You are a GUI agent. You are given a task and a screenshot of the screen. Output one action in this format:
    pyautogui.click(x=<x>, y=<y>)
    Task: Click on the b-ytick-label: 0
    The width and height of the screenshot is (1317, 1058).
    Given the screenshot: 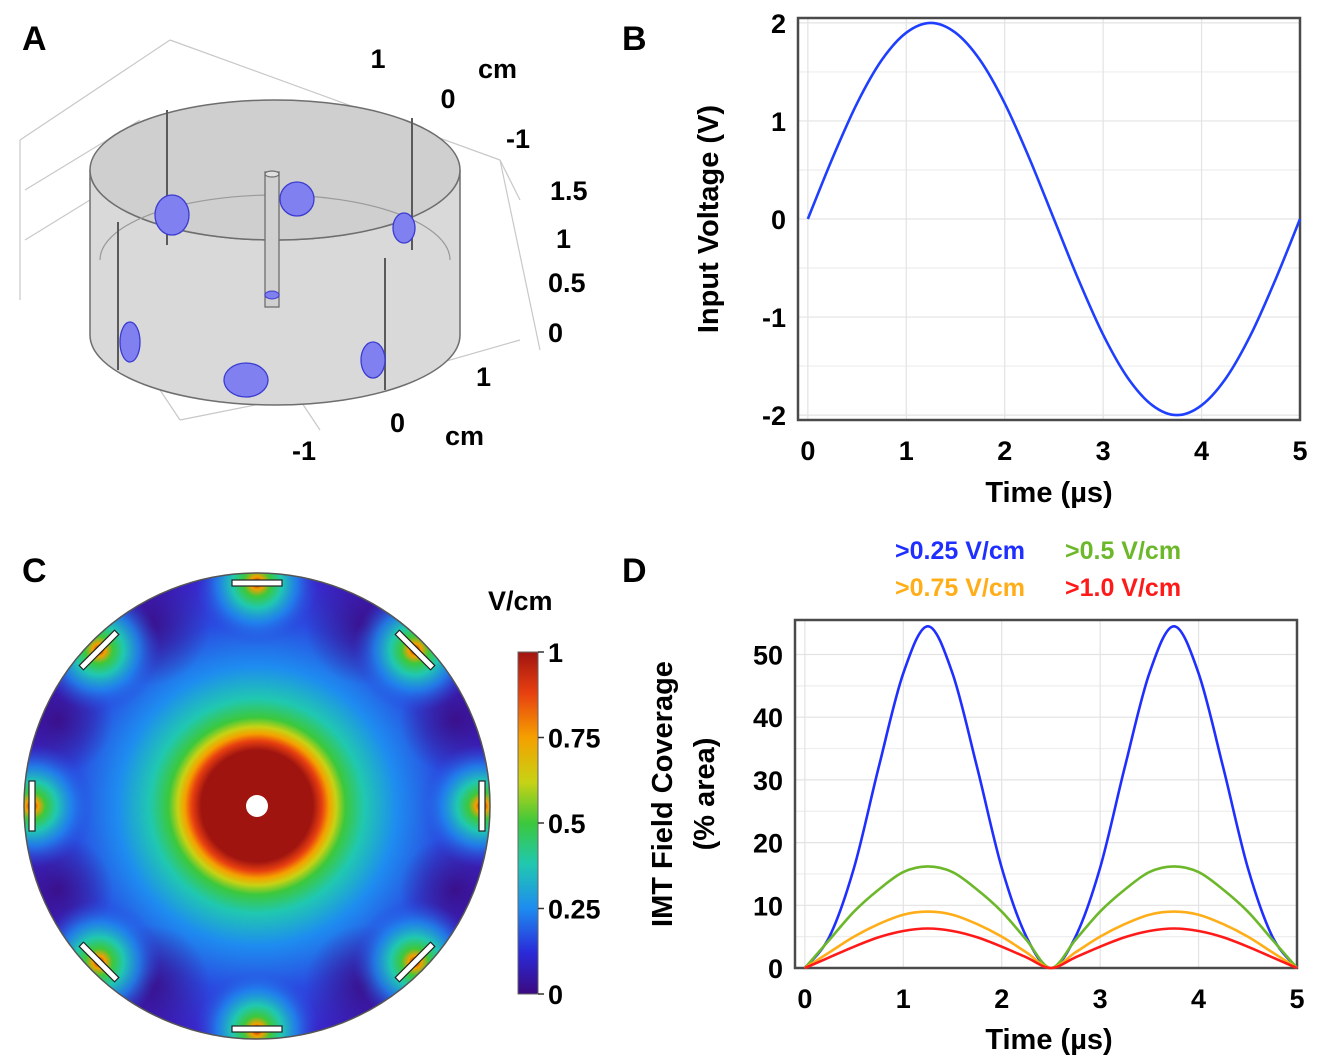 What is the action you would take?
    pyautogui.click(x=778, y=220)
    